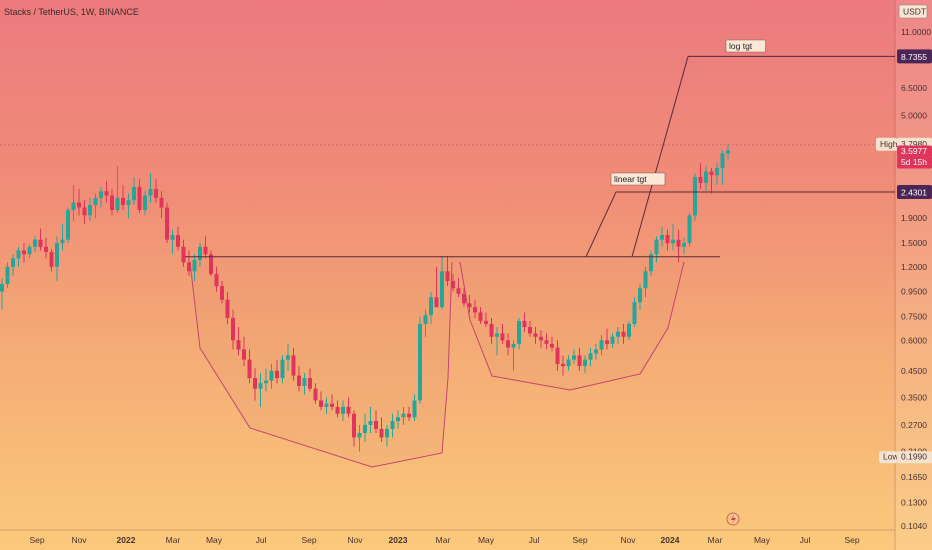 This screenshot has width=932, height=550. What do you see at coordinates (308, 540) in the screenshot?
I see `x-tick-label: Sep` at bounding box center [308, 540].